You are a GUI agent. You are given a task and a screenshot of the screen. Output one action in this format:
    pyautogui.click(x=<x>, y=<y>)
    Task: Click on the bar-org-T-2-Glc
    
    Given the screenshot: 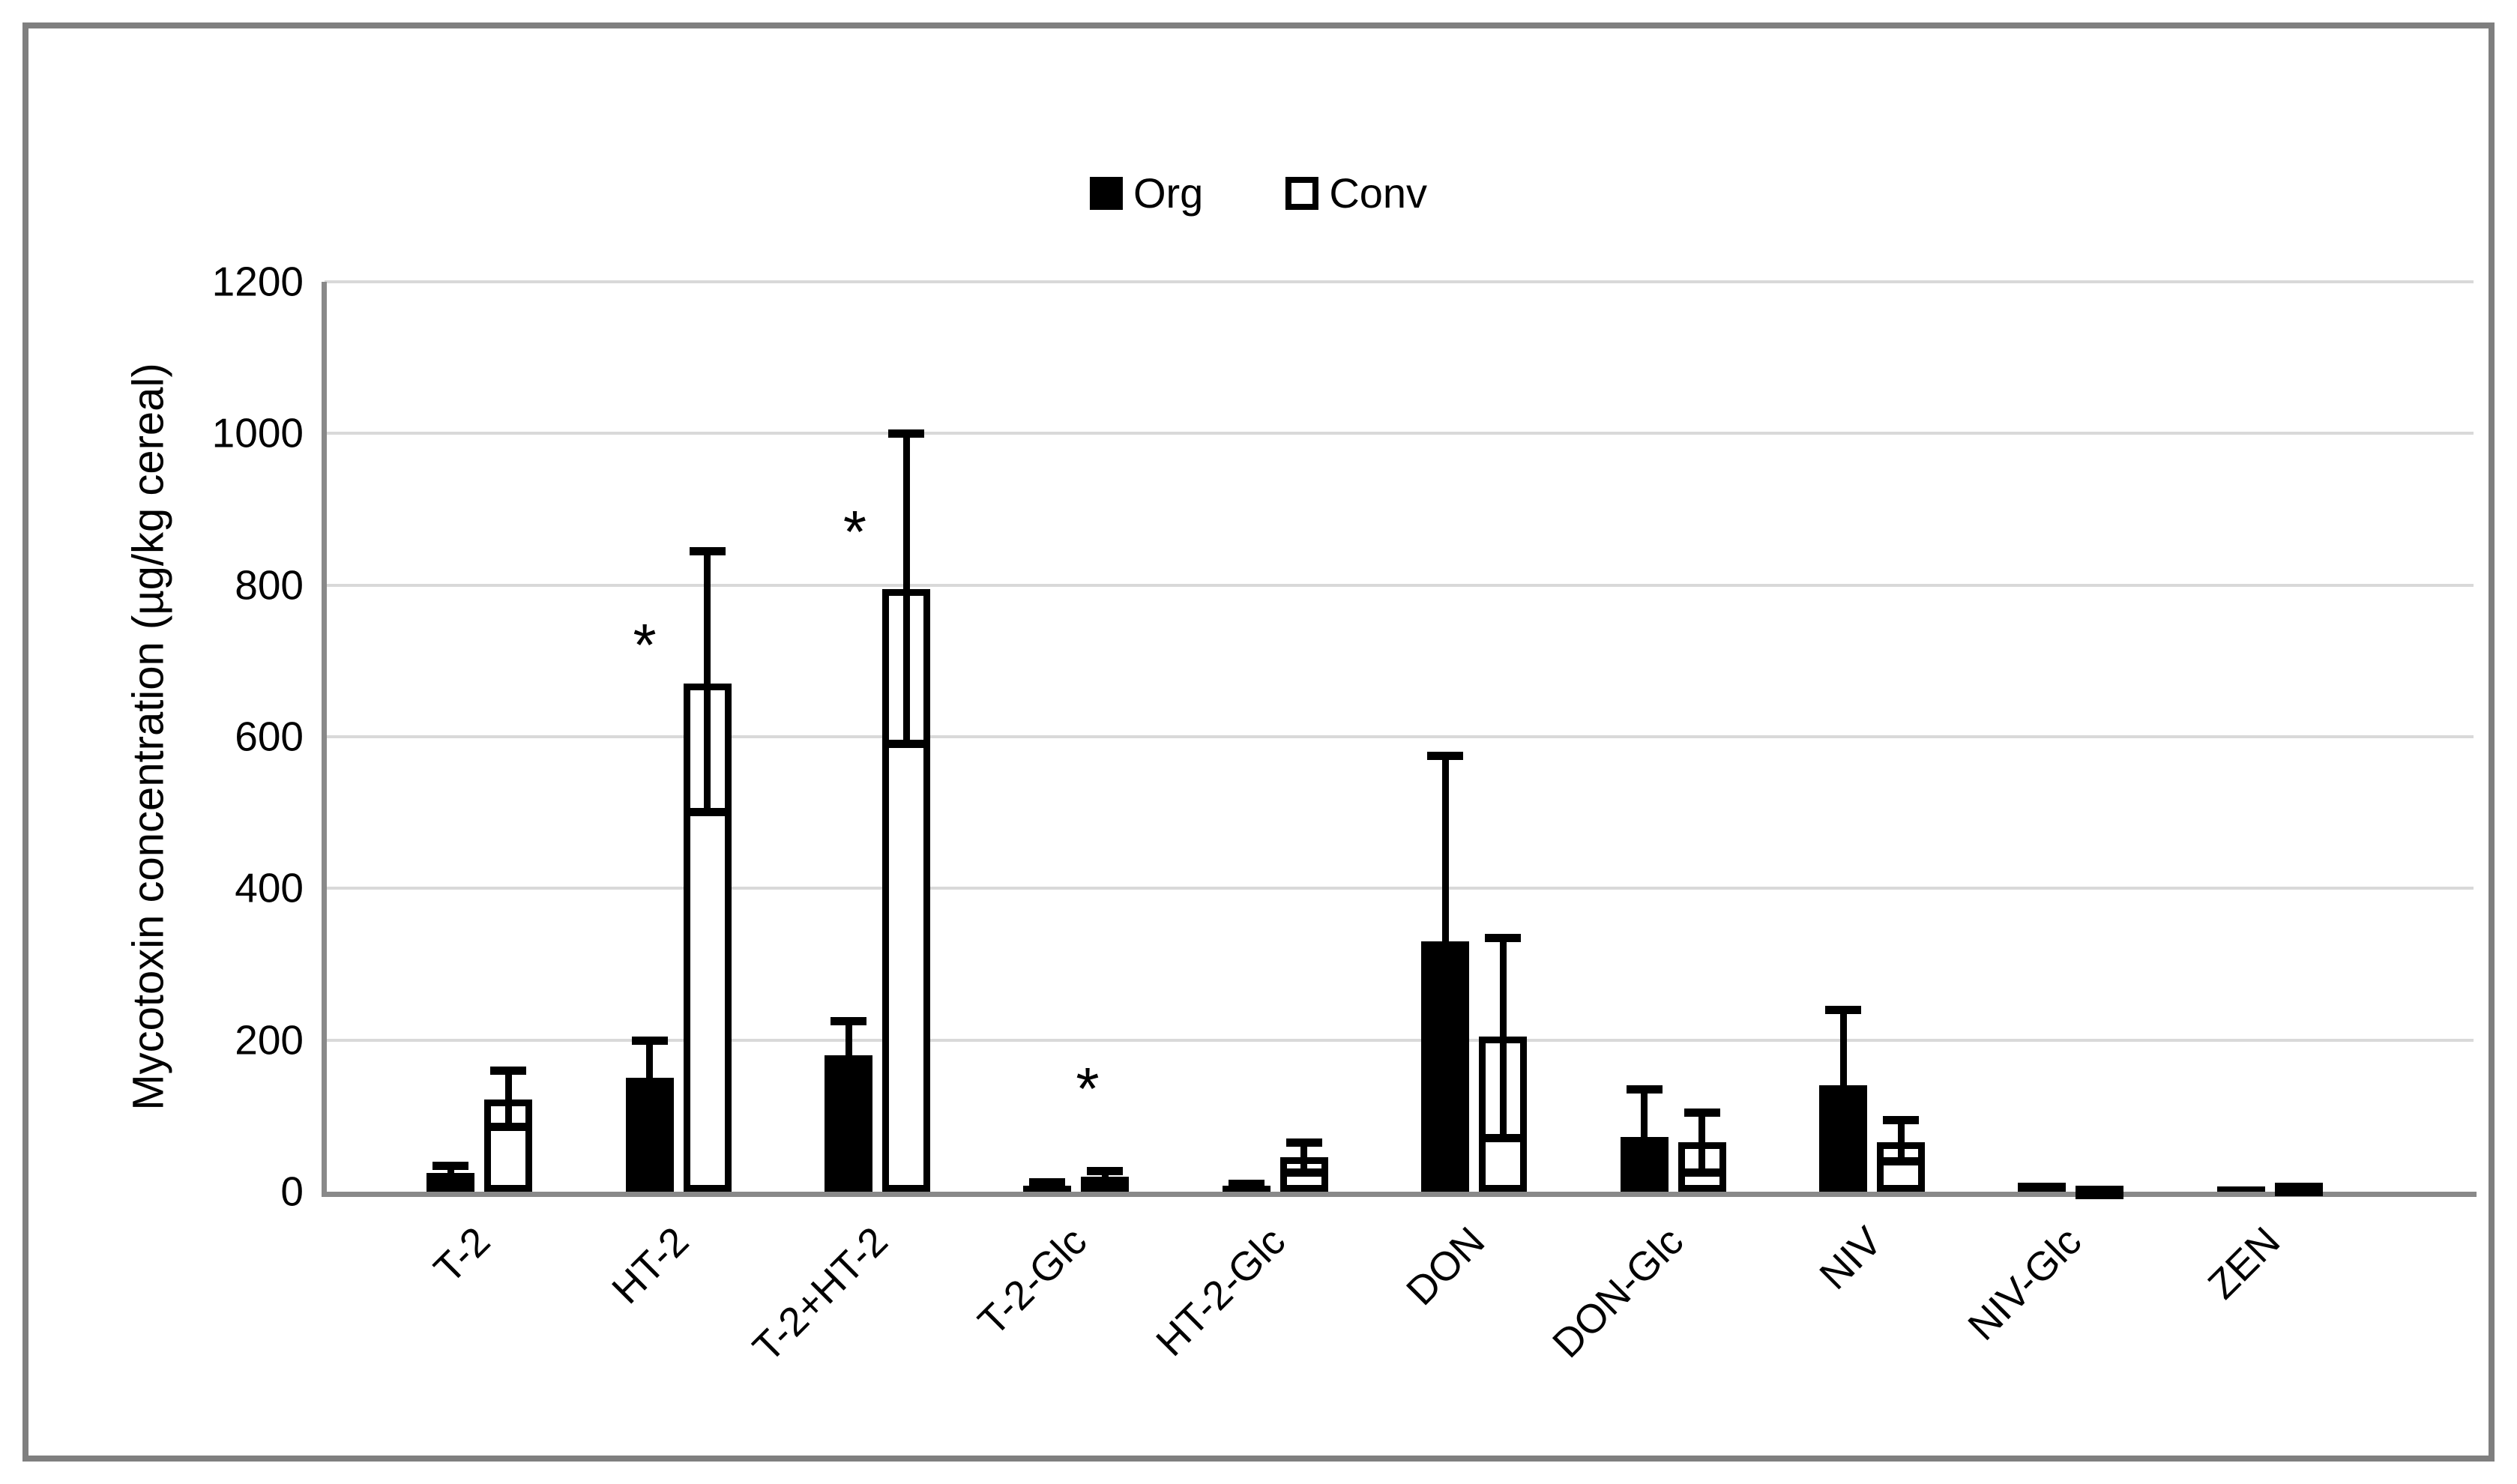 What is the action you would take?
    pyautogui.click(x=1047, y=1189)
    